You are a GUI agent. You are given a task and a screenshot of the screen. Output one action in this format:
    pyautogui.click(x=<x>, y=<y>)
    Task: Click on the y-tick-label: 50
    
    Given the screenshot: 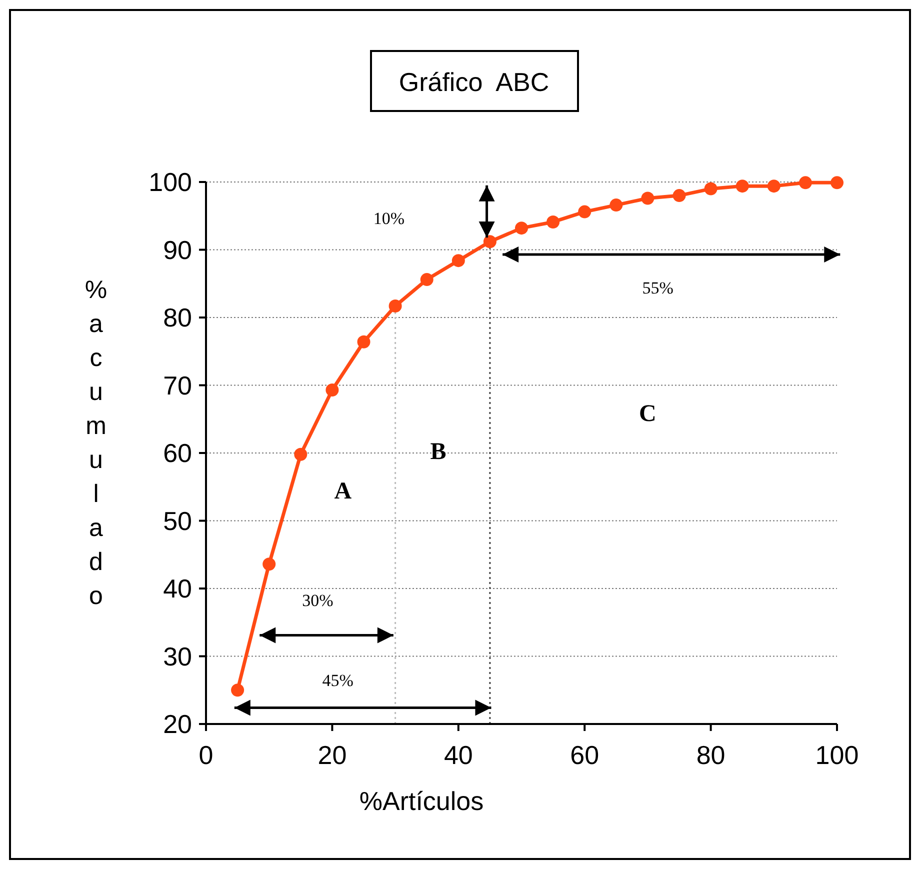 What is the action you would take?
    pyautogui.click(x=177, y=521)
    